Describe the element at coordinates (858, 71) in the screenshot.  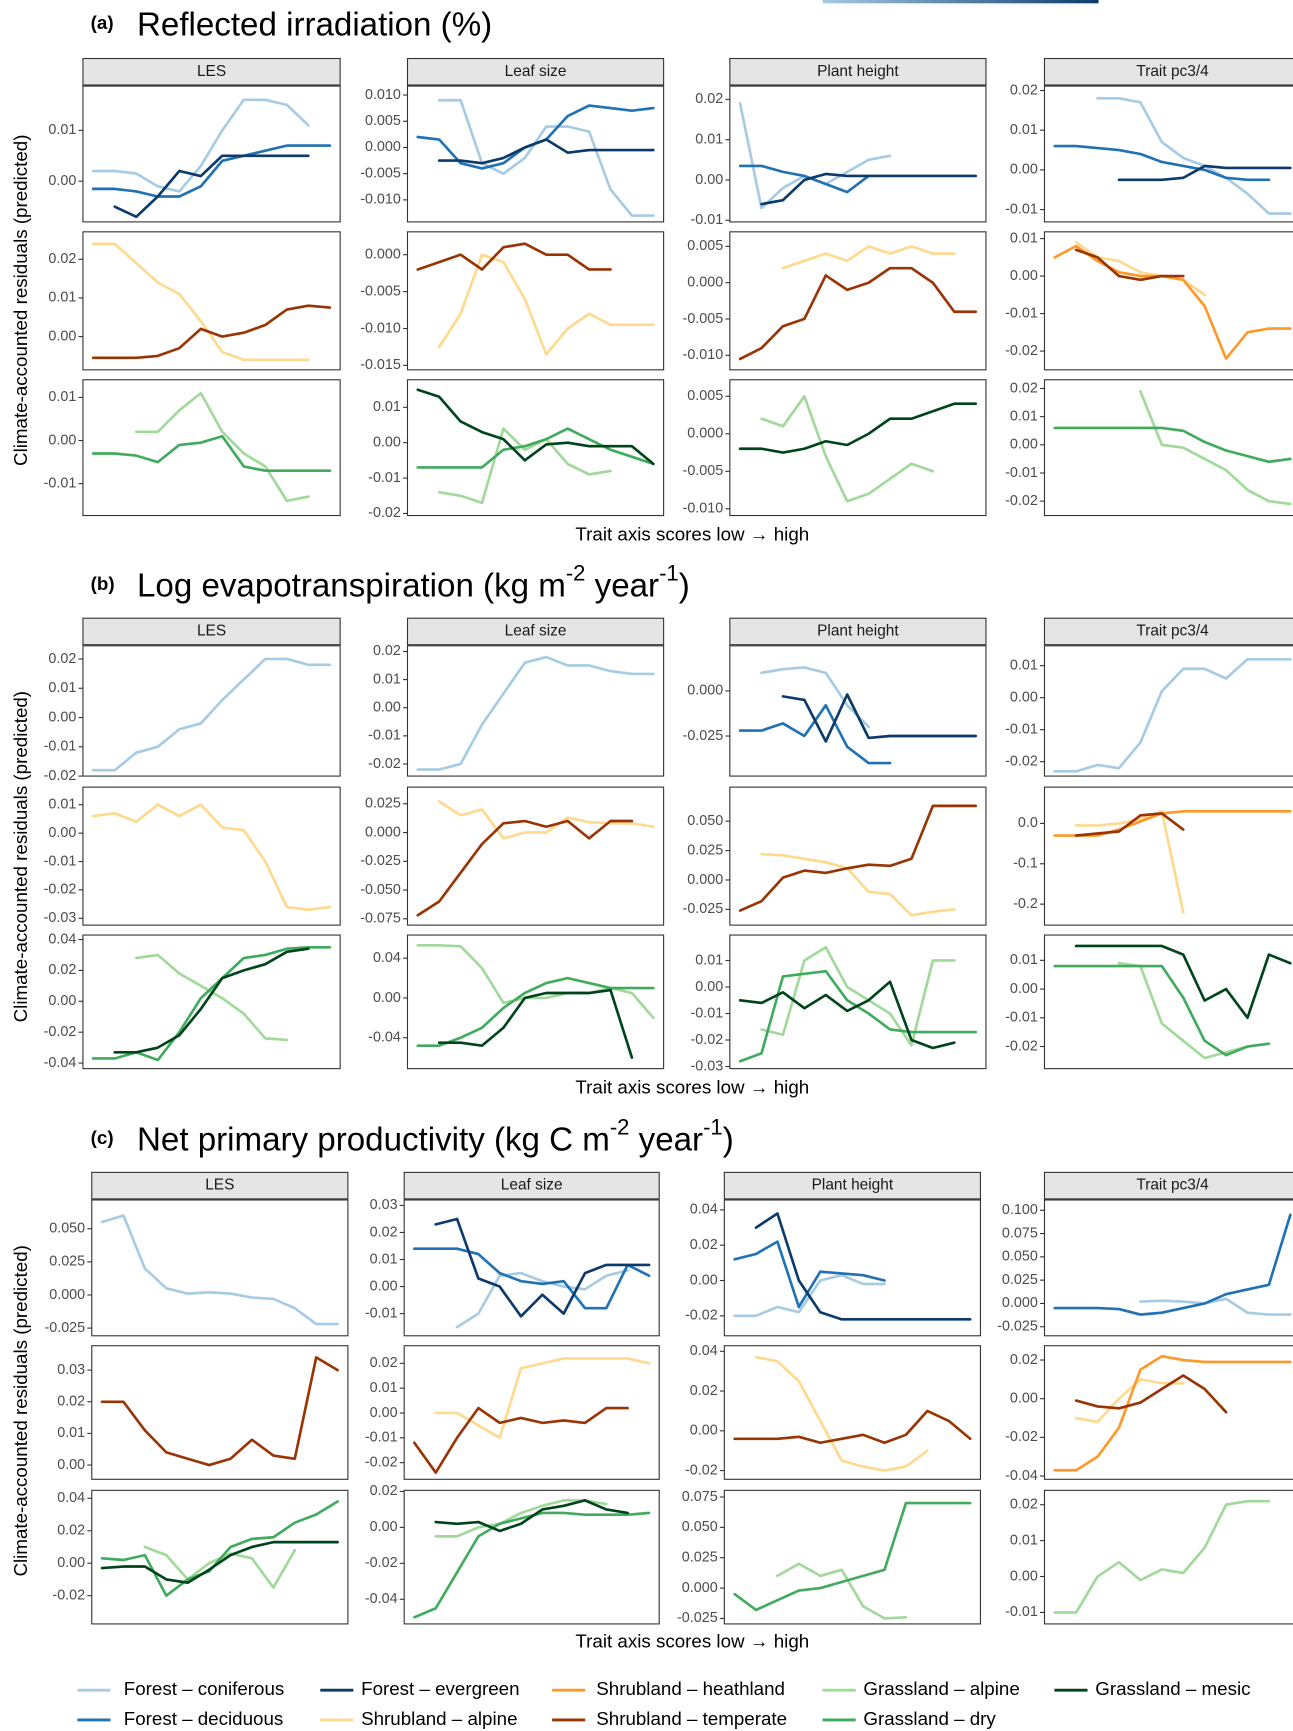
I see `strip-label: Plant height` at that location.